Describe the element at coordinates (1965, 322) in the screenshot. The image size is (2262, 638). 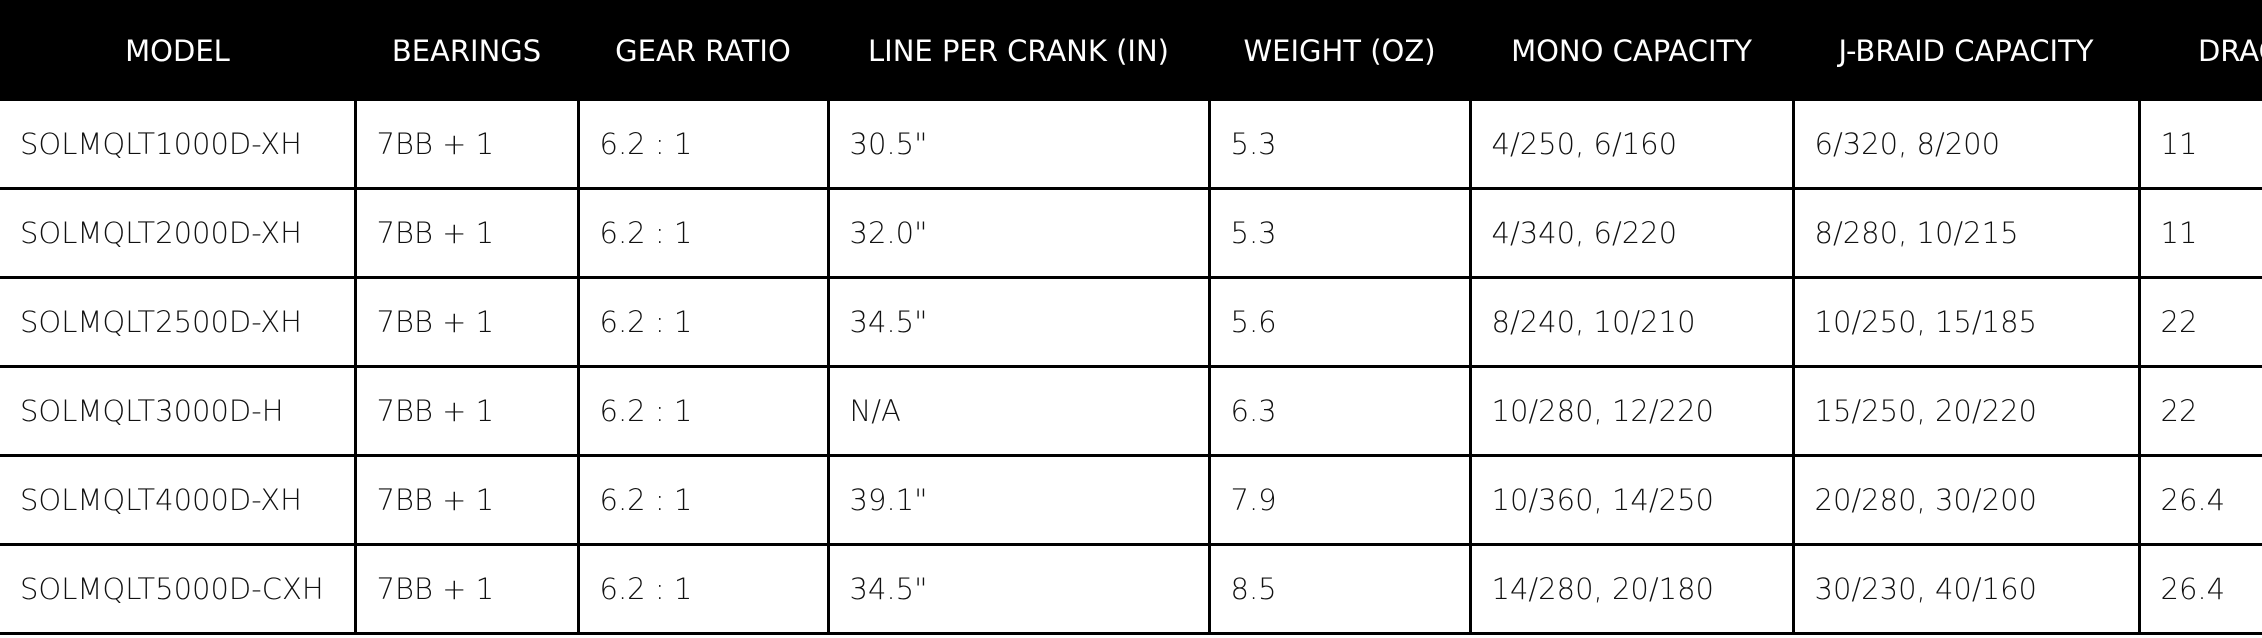
I see `table-cell: 10/250, 15/185` at that location.